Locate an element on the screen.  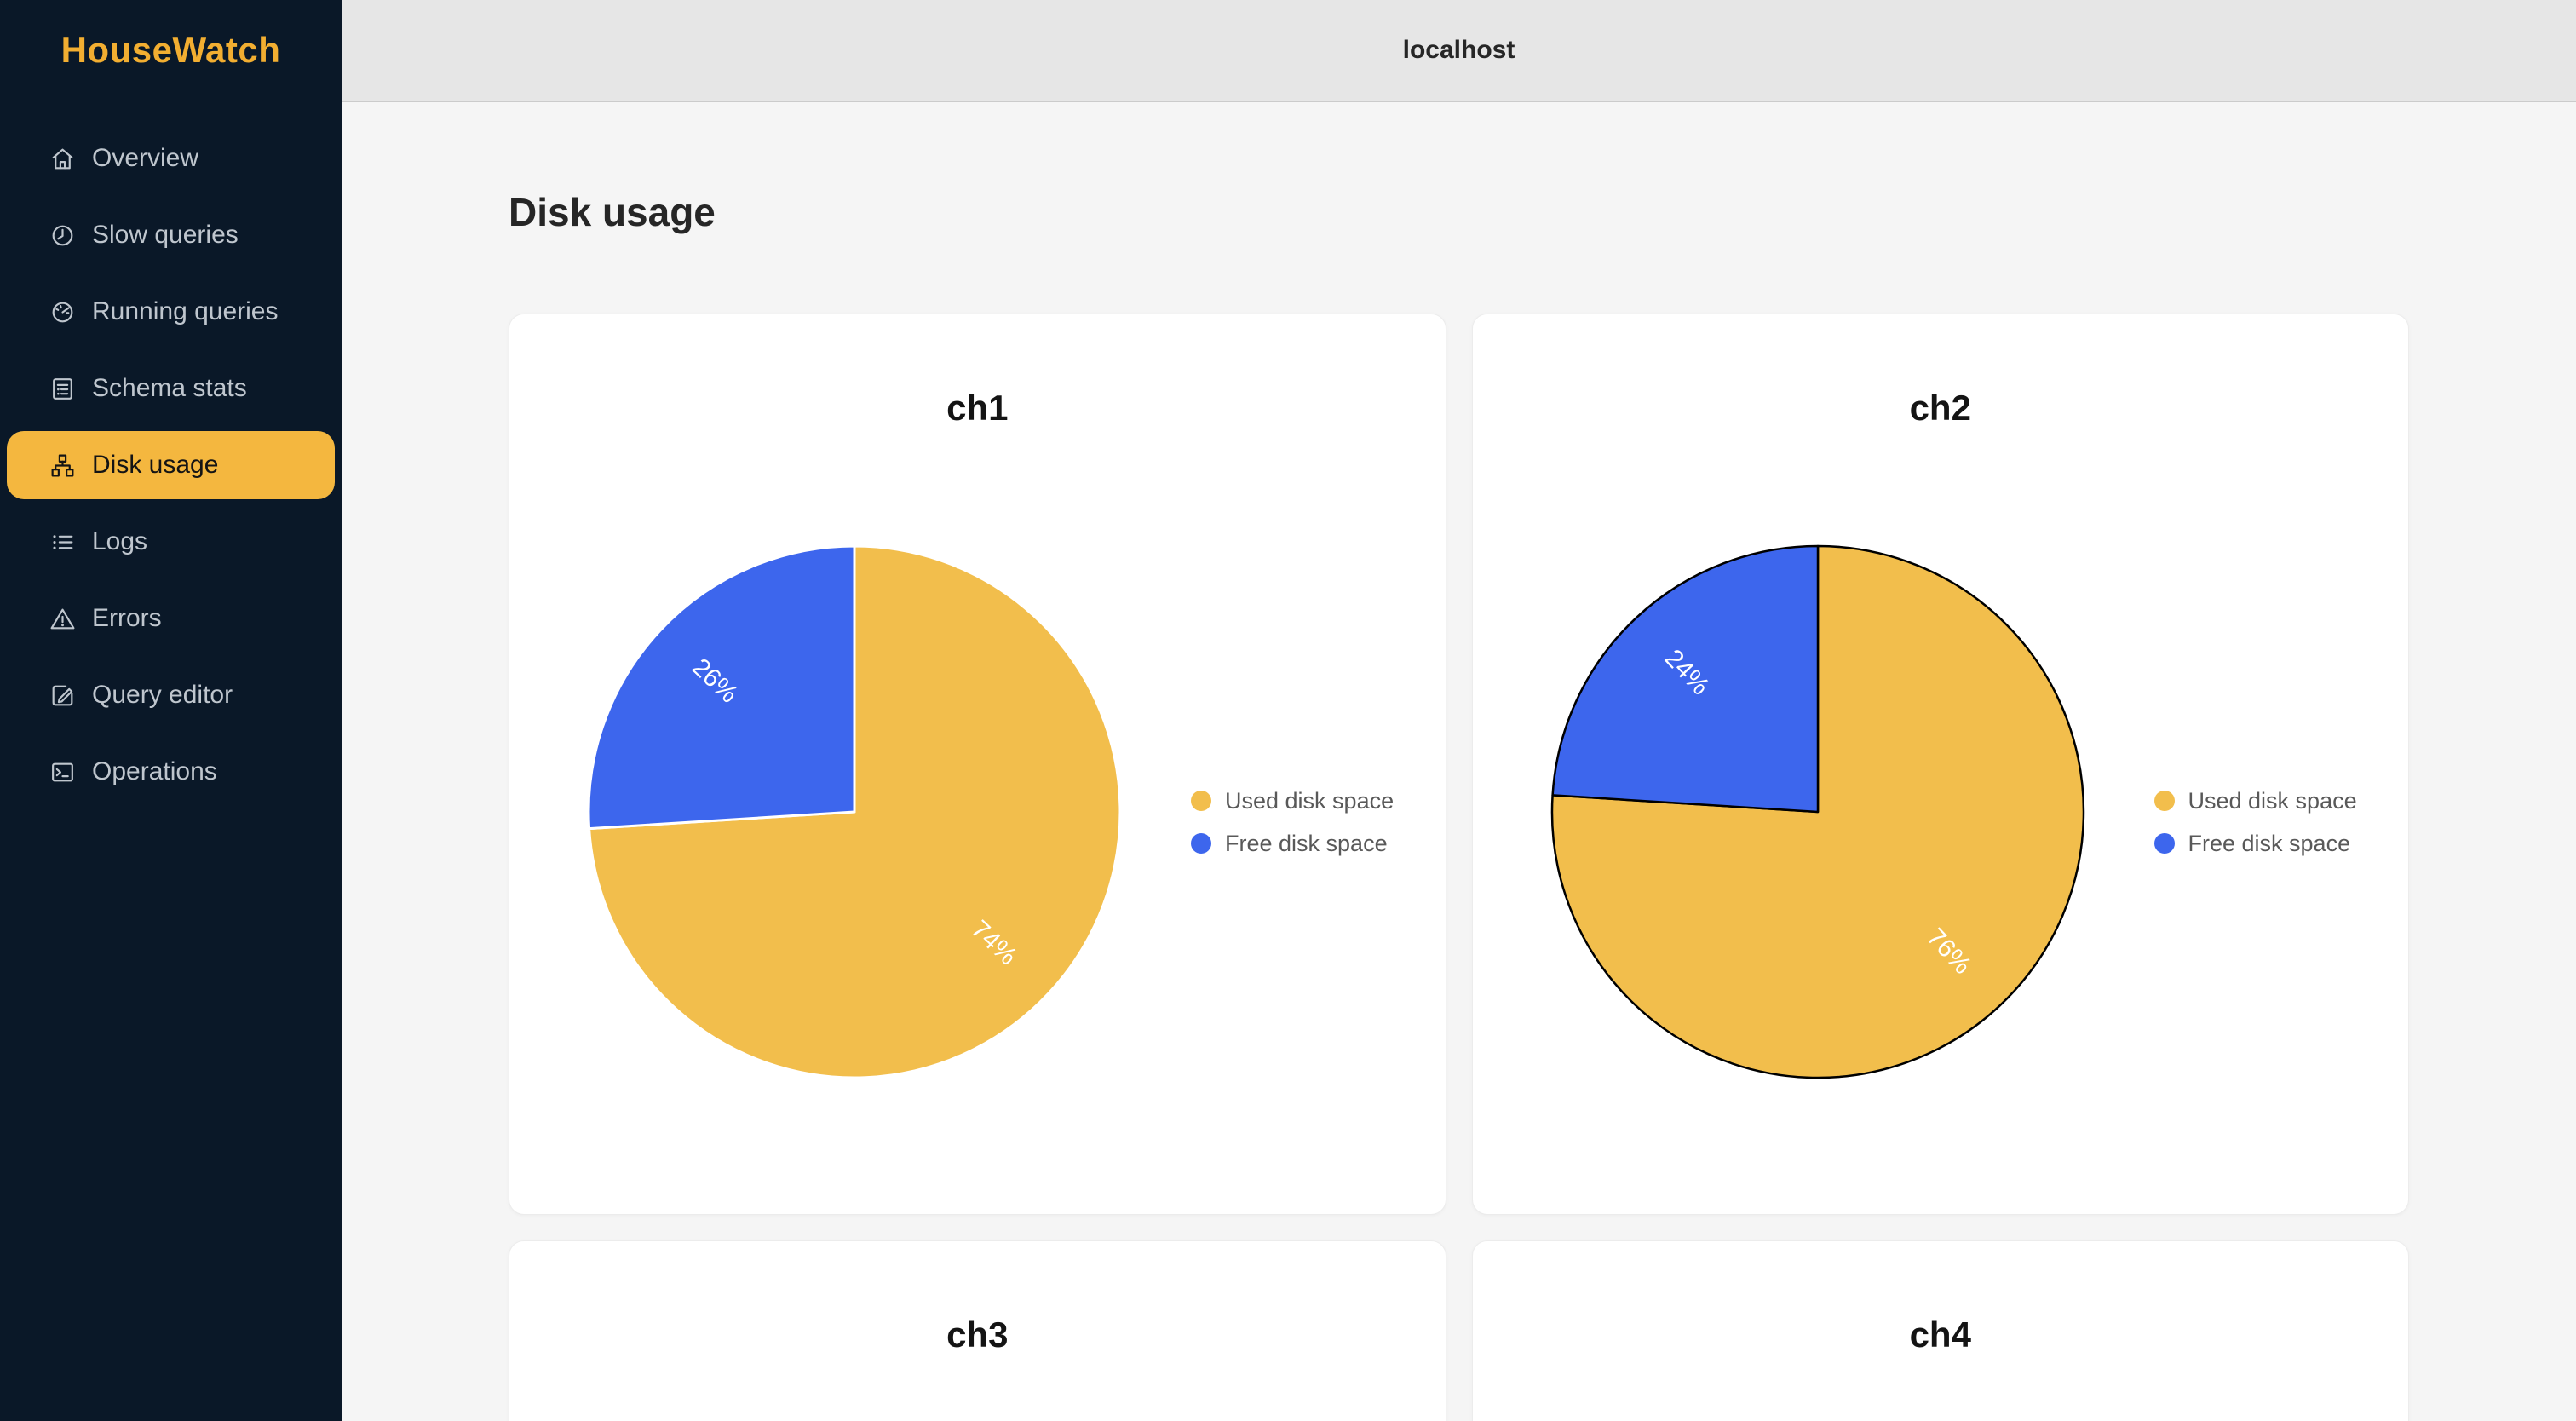
chart-title: ch3 is located at coordinates (977, 1335).